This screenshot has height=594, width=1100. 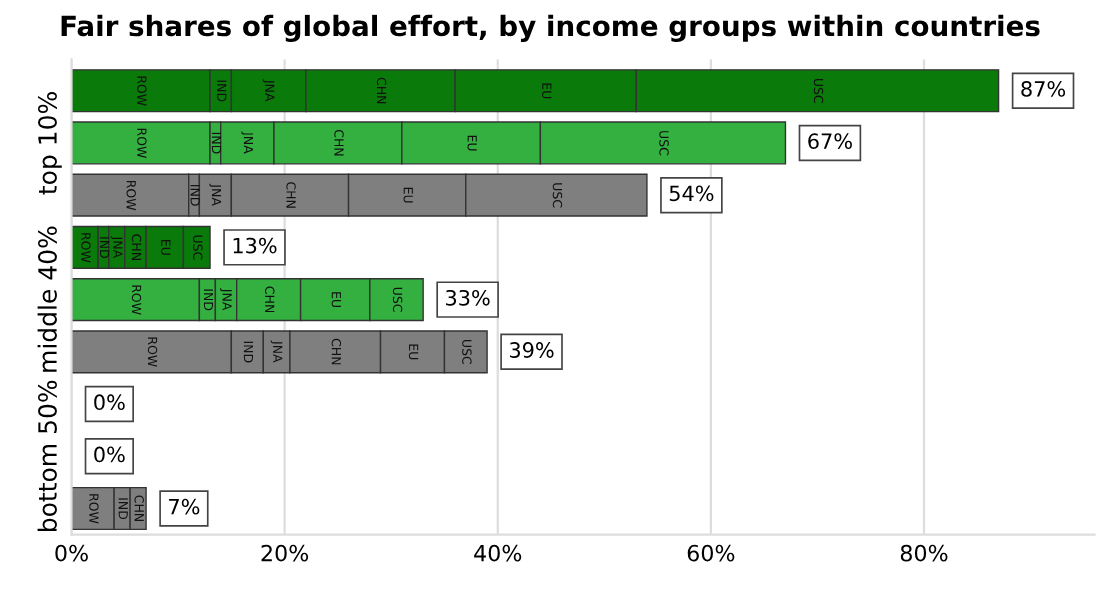 I want to click on y-tick-label: middle 40%, so click(x=47, y=299).